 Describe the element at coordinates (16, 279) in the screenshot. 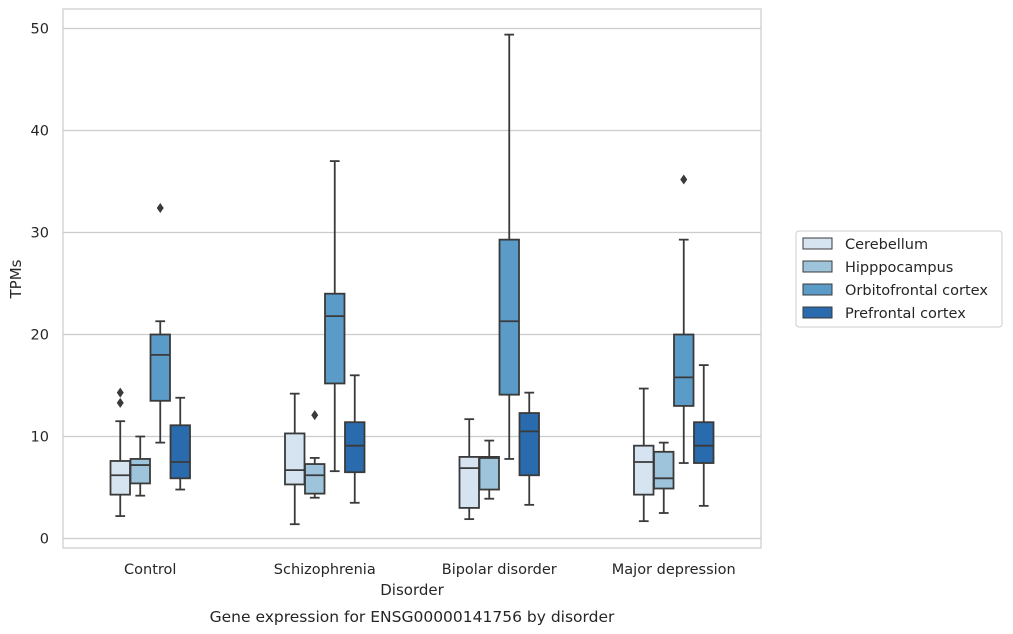

I see `y-axis-title: TPMs` at that location.